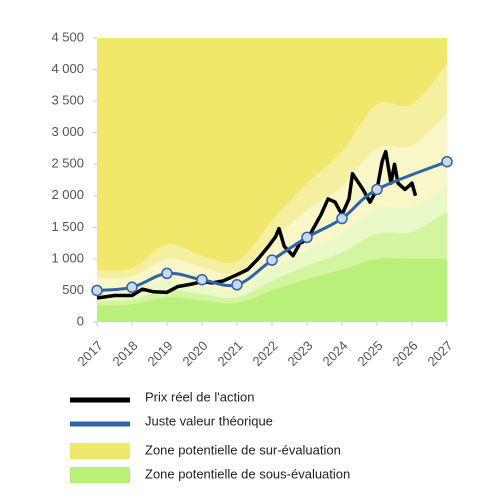  Describe the element at coordinates (243, 449) in the screenshot. I see `legend-label: Zone potentielle de sur-évaluation` at that location.